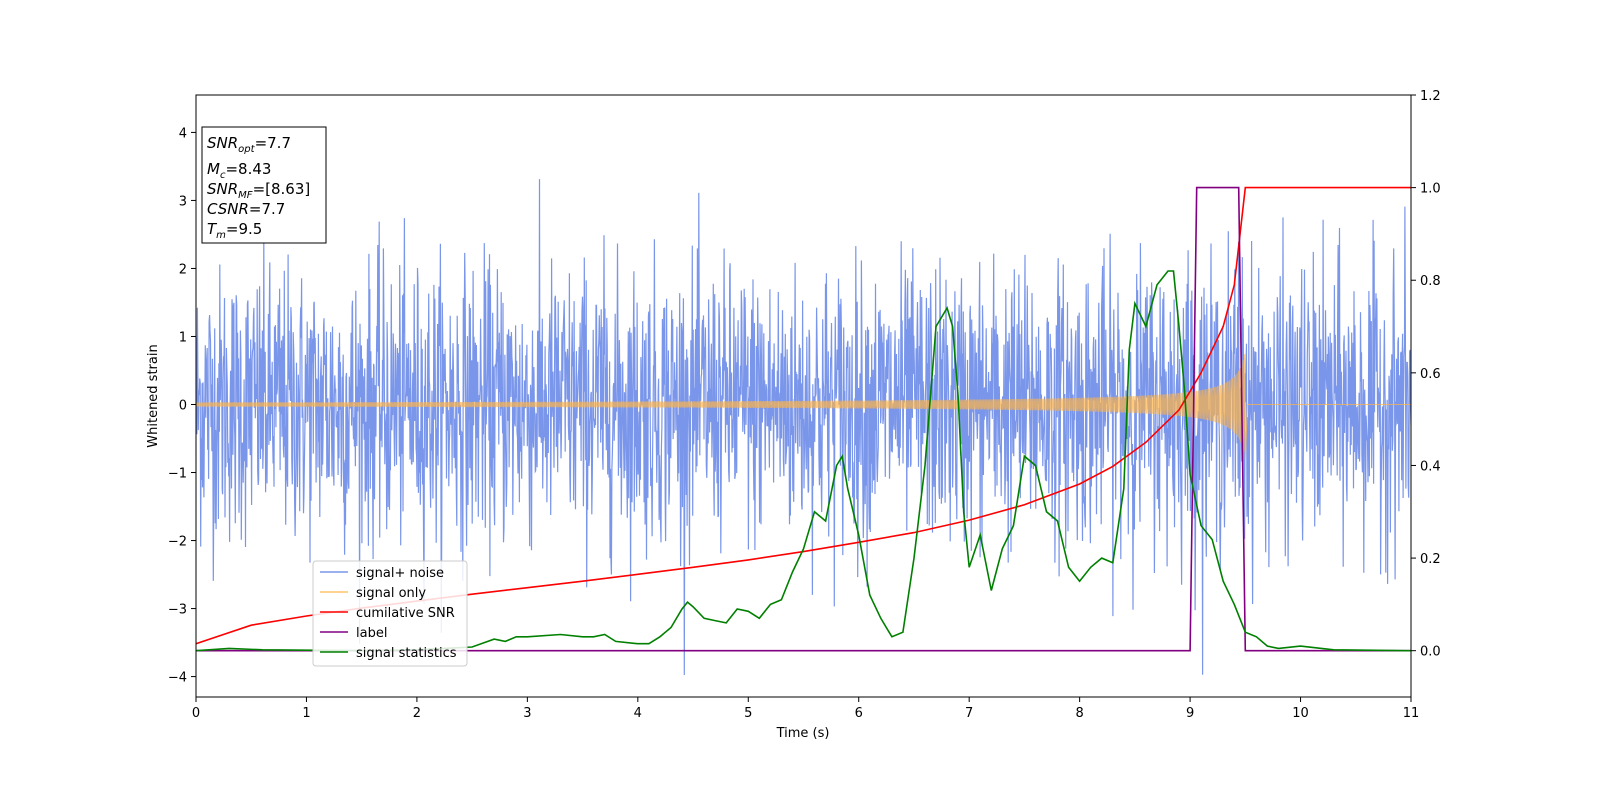  Describe the element at coordinates (1430, 281) in the screenshot. I see `y-right-tick-label: 0.8` at that location.